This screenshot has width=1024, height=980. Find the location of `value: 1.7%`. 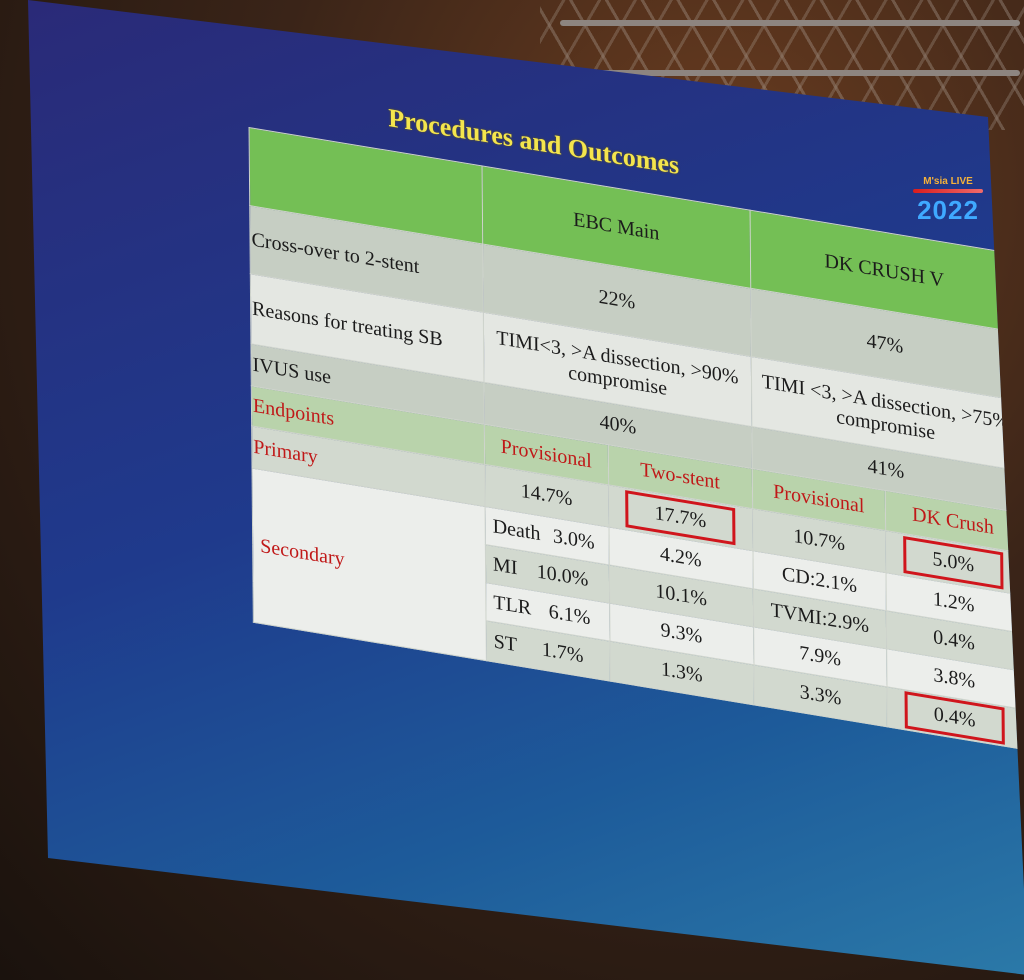

value: 1.7% is located at coordinates (562, 653).